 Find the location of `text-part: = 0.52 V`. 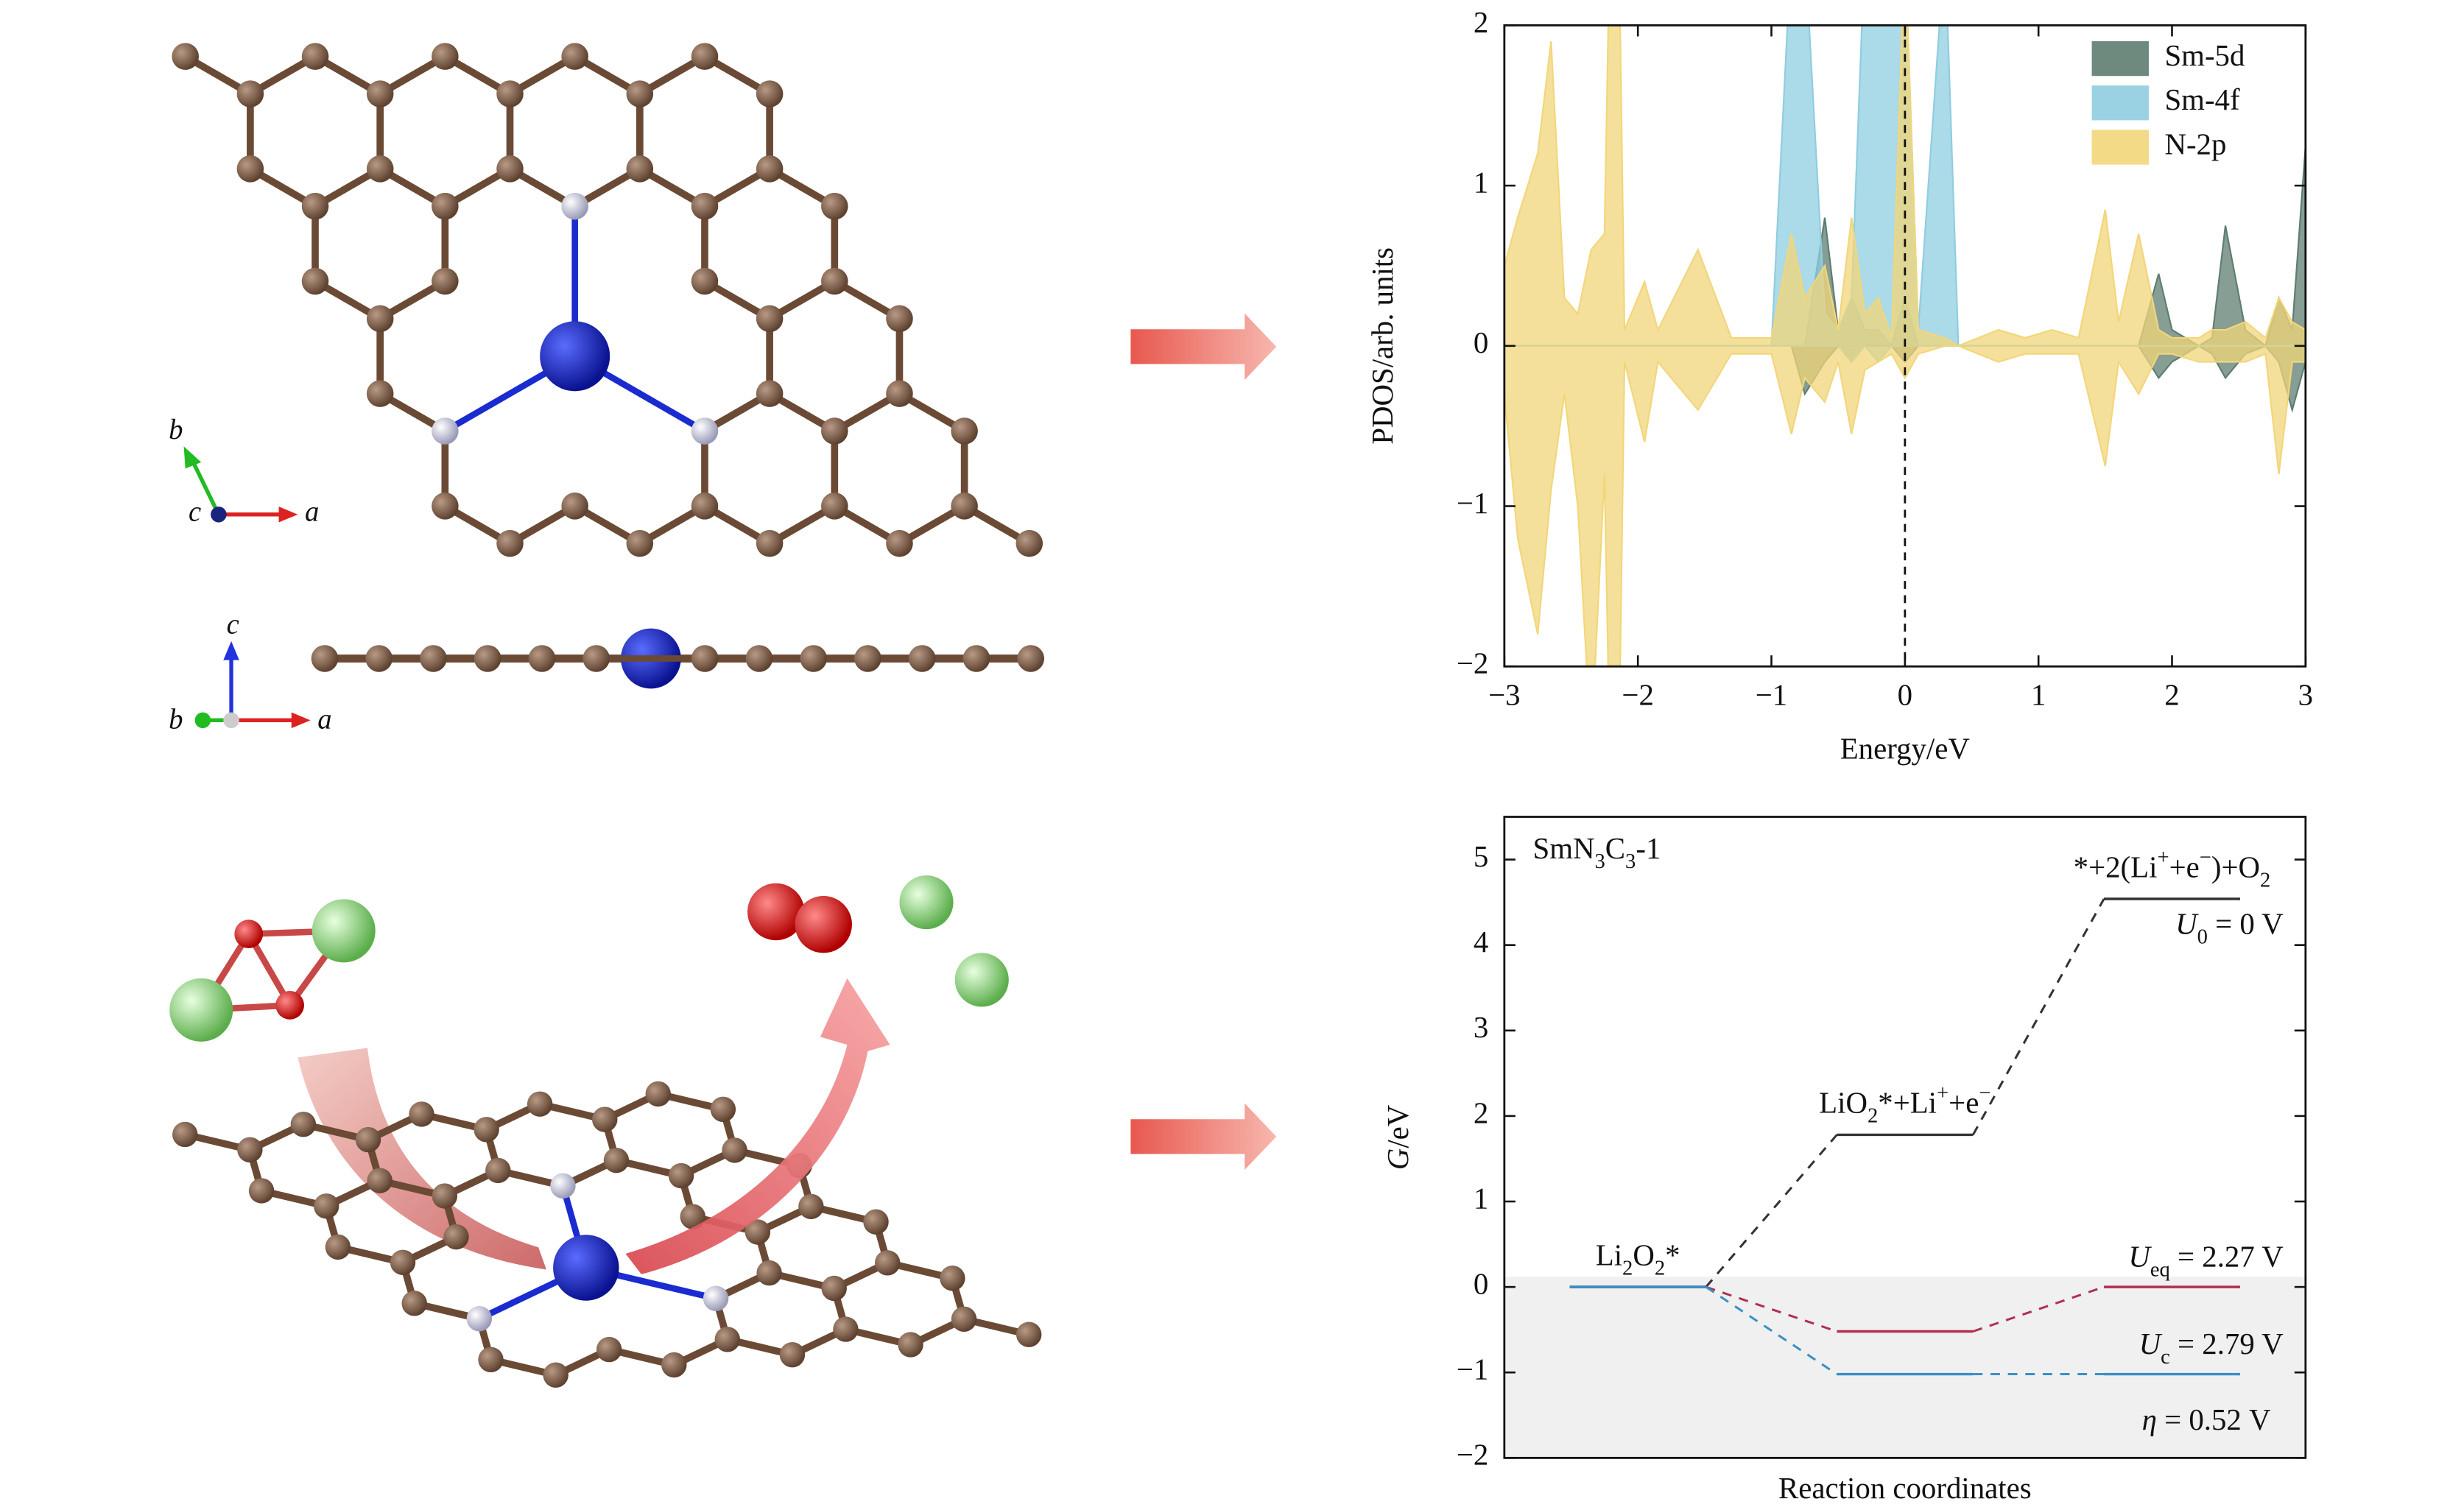

text-part: = 0.52 V is located at coordinates (2214, 1419).